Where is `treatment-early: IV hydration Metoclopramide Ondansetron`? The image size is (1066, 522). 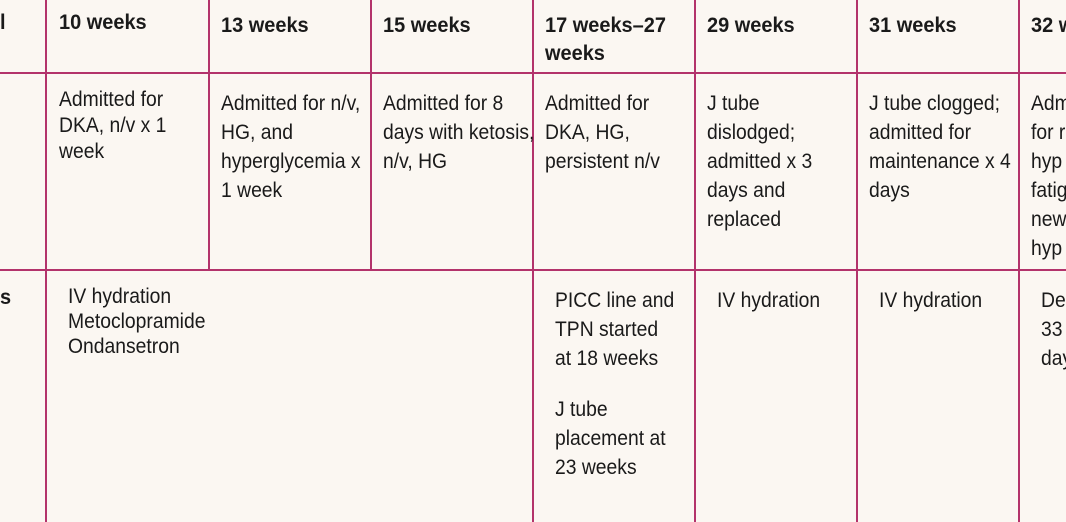 treatment-early: IV hydration Metoclopramide Ondansetron is located at coordinates (206, 321).